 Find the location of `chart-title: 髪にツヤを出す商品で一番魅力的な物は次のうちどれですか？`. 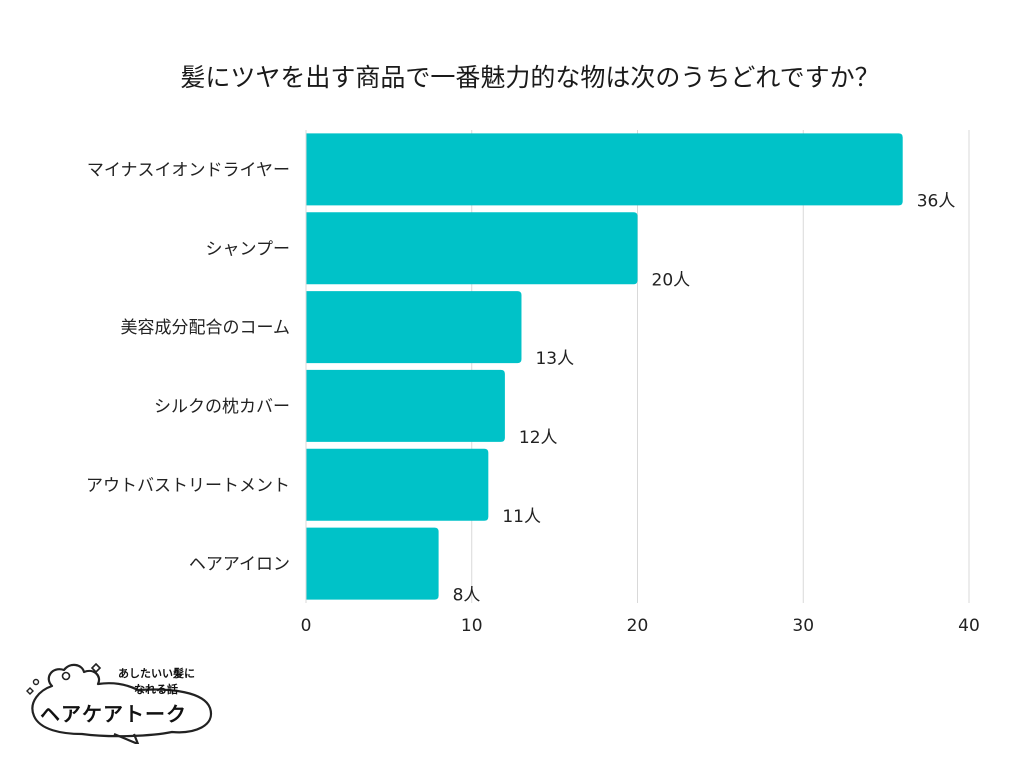

chart-title: 髪にツヤを出す商品で一番魅力的な物は次のうちどれですか？ is located at coordinates (530, 77).